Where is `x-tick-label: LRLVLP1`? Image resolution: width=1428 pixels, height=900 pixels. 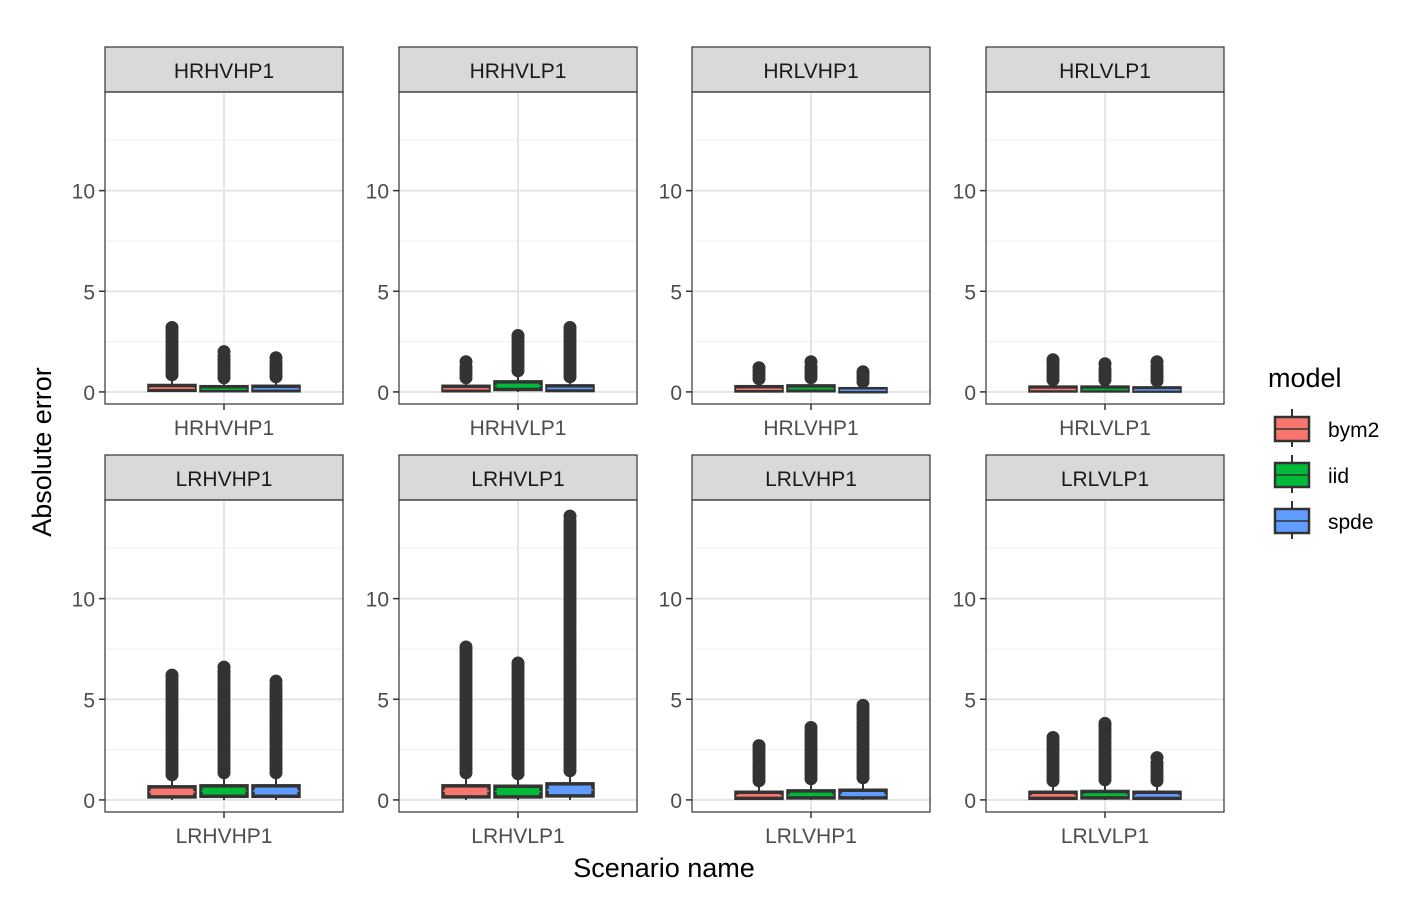 x-tick-label: LRLVLP1 is located at coordinates (1105, 836).